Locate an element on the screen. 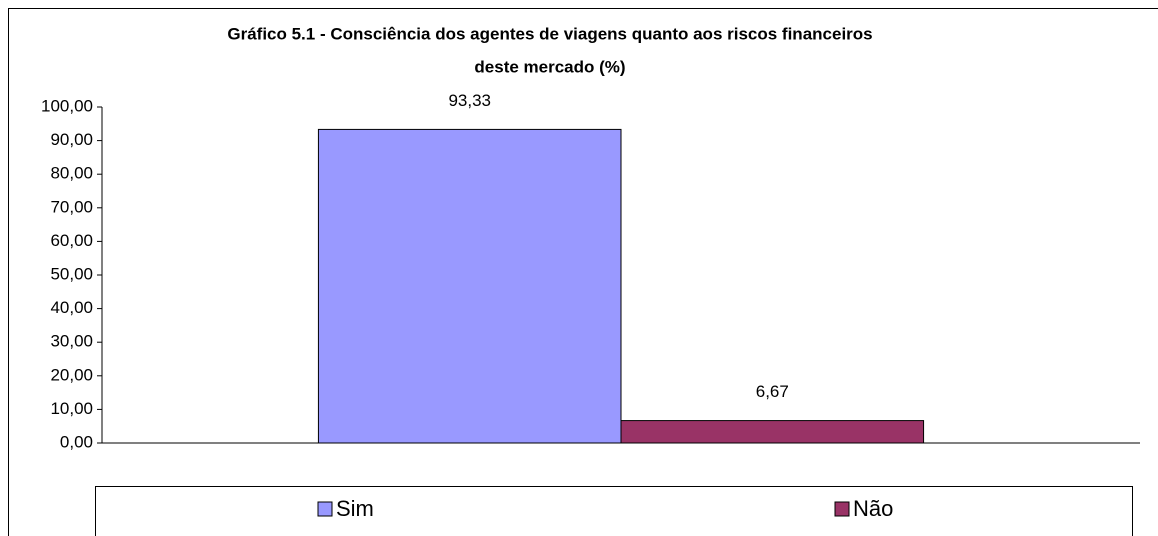 The image size is (1158, 536). legend-label: Sim is located at coordinates (355, 508).